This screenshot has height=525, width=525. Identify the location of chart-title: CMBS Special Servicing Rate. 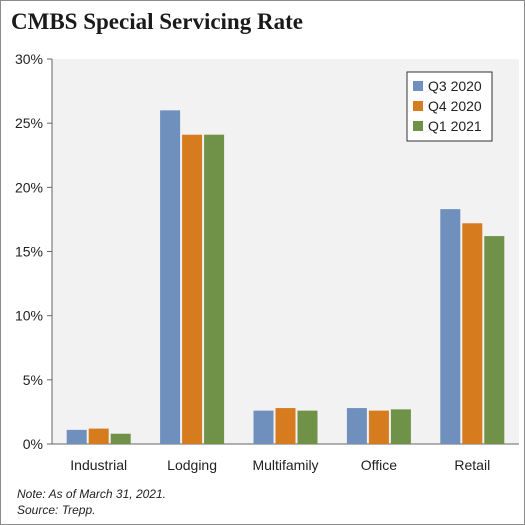
(157, 21).